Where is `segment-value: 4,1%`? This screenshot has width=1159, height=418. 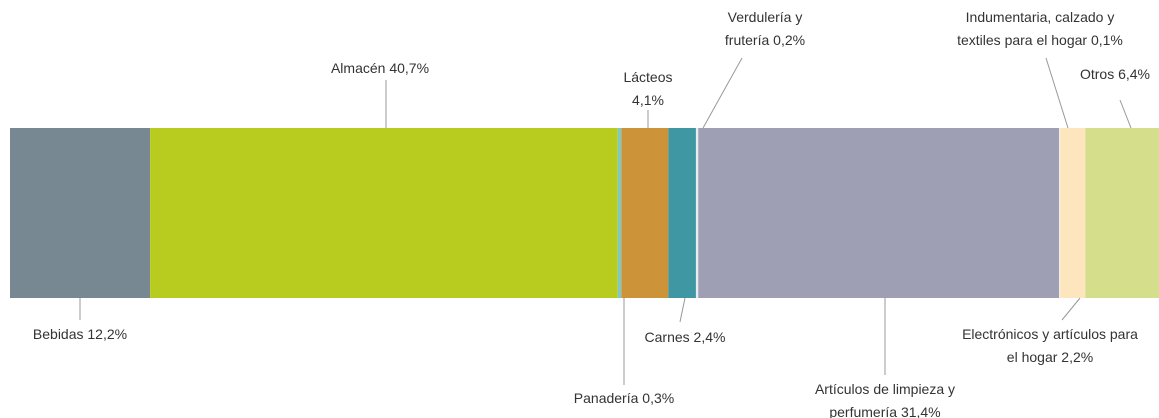
segment-value: 4,1% is located at coordinates (648, 100).